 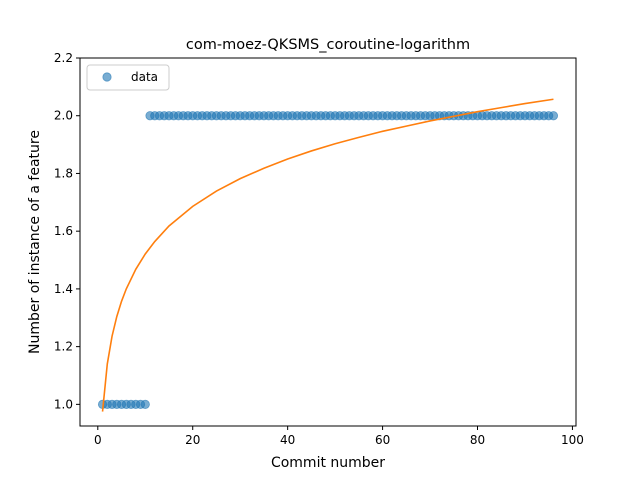 What do you see at coordinates (35, 242) in the screenshot?
I see `y-axis-label: Number of instance of a feature` at bounding box center [35, 242].